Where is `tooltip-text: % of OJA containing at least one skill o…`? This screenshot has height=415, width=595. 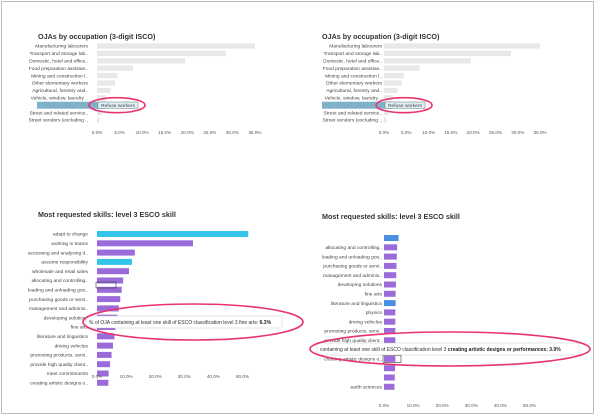 tooltip-text: % of OJA containing at least one skill o… is located at coordinates (180, 323).